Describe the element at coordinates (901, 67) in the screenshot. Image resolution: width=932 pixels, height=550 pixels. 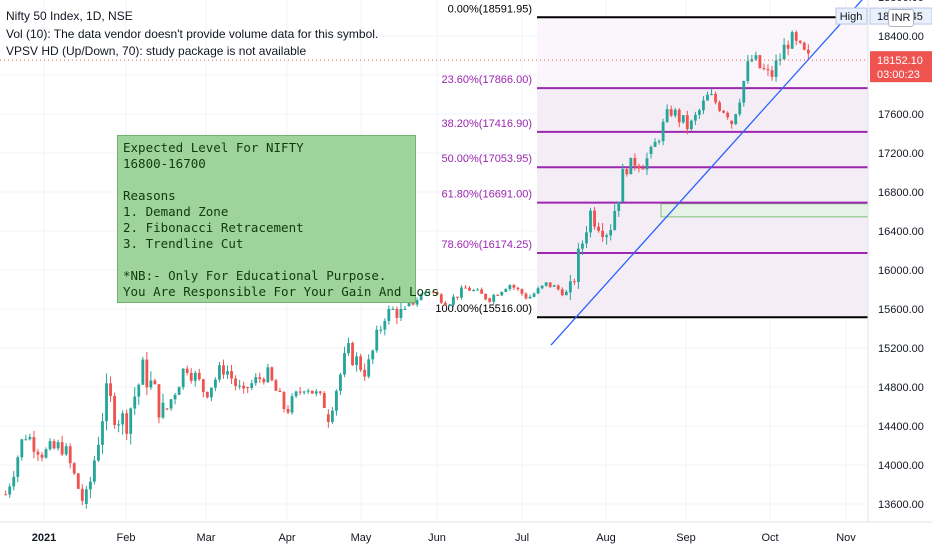
I see `last-price-tag` at that location.